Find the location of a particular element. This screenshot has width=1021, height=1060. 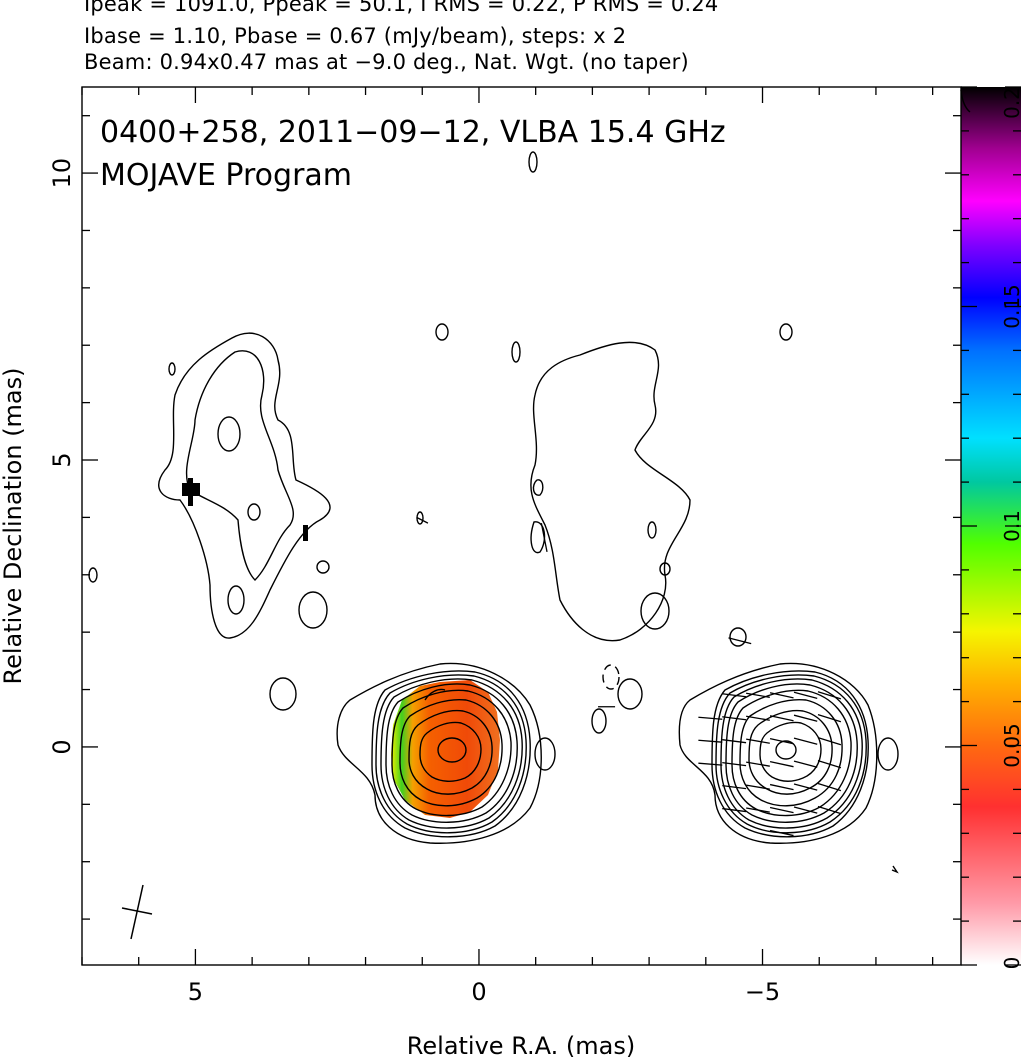

y-tick-label: 10 is located at coordinates (62, 173).